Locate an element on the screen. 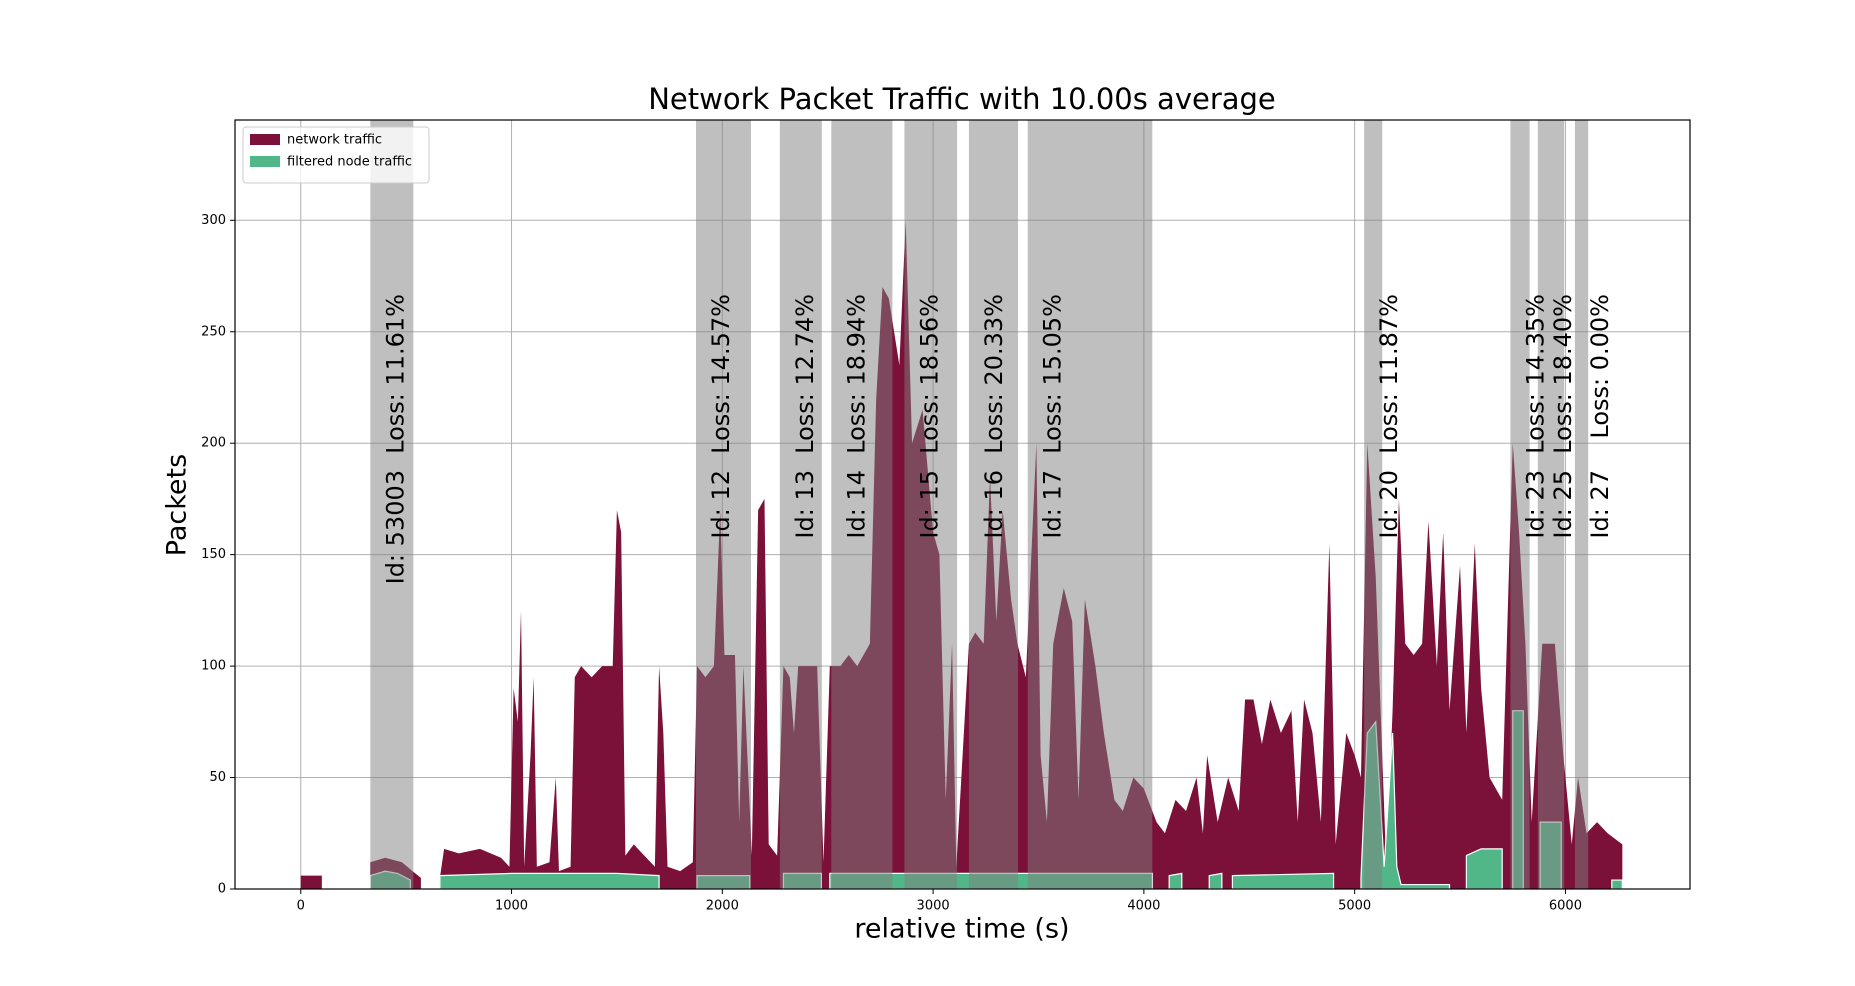  span-loss-label: Loss: 11.87% is located at coordinates (1389, 374).